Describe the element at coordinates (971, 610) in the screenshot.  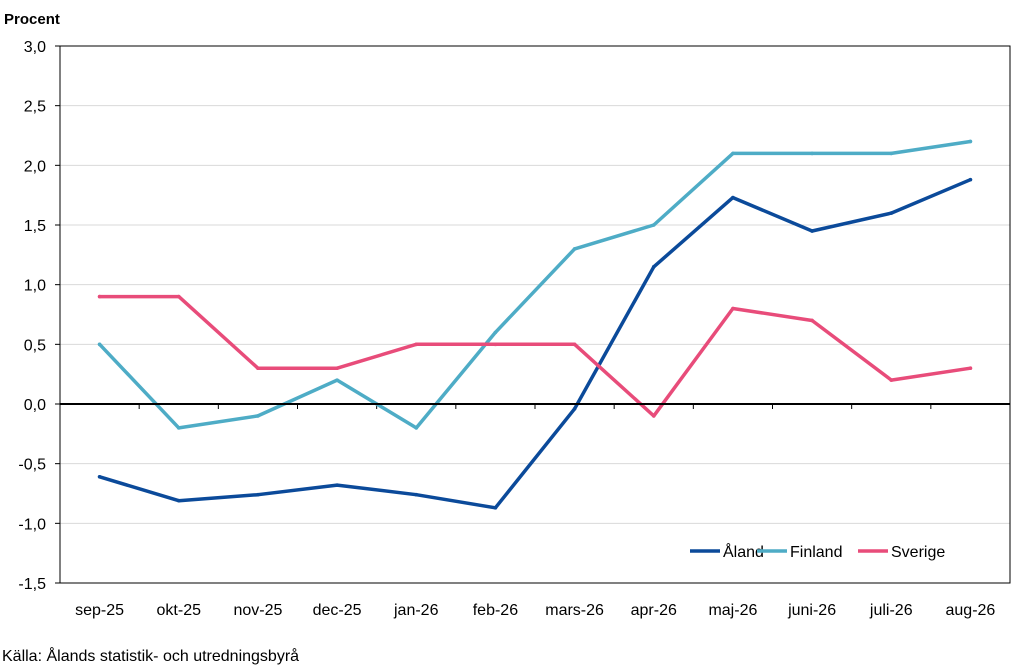
I see `x-tick-label: aug-26` at that location.